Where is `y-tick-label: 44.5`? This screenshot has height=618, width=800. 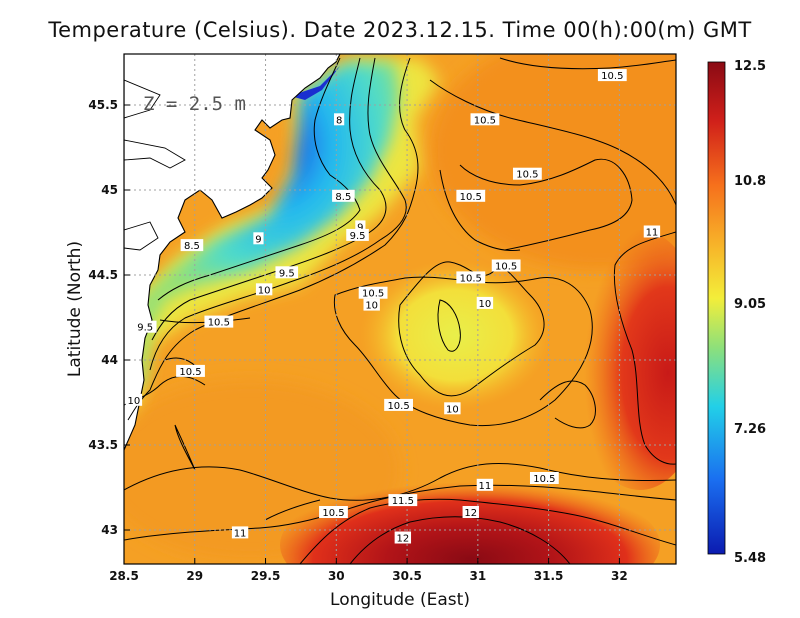 y-tick-label: 44.5 is located at coordinates (103, 275).